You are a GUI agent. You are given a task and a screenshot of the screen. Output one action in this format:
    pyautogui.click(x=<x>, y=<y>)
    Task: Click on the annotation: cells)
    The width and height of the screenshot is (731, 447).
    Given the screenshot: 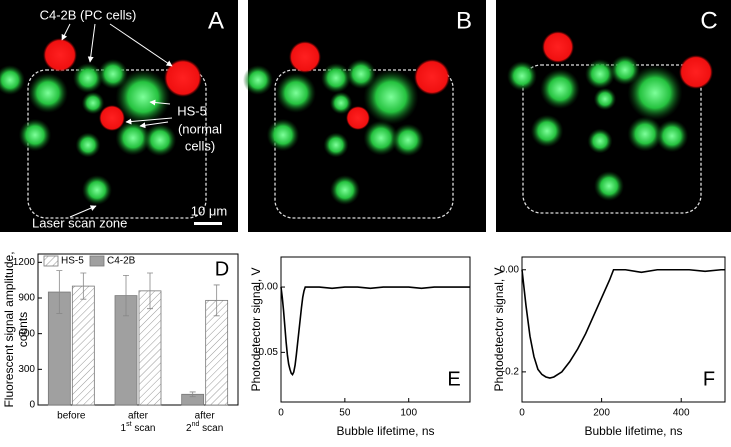 What is the action you would take?
    pyautogui.click(x=200, y=145)
    